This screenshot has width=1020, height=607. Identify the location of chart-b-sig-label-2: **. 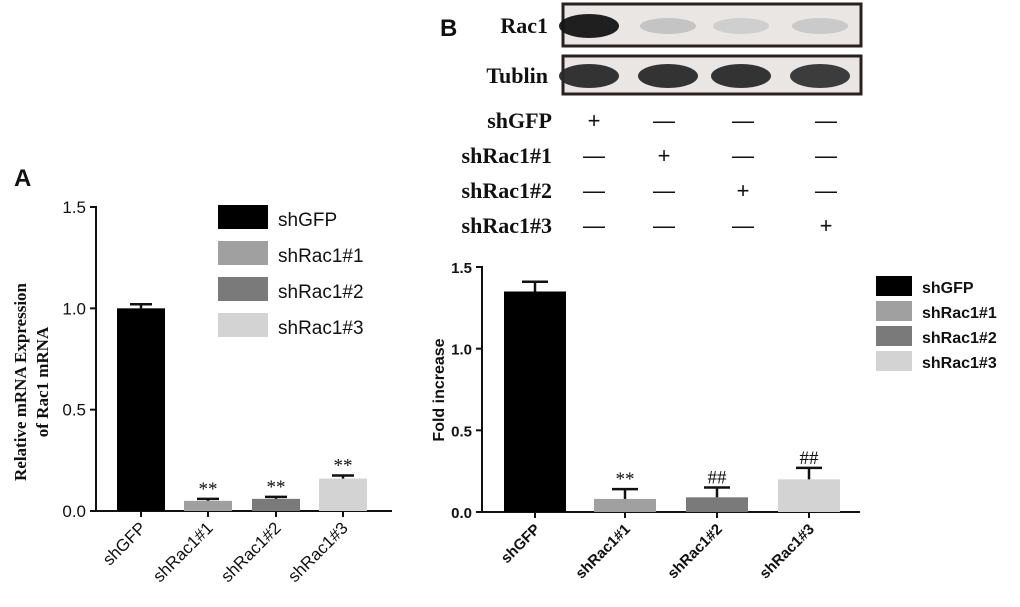
(625, 479).